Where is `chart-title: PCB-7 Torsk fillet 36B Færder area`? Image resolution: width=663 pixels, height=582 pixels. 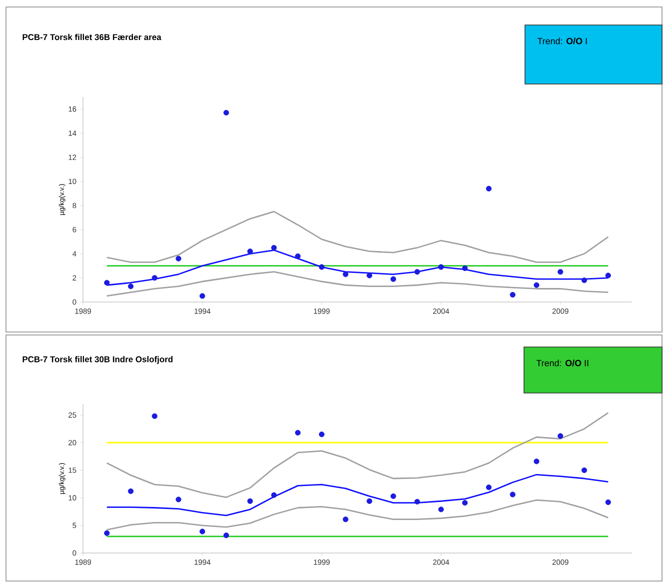 chart-title: PCB-7 Torsk fillet 36B Færder area is located at coordinates (92, 37).